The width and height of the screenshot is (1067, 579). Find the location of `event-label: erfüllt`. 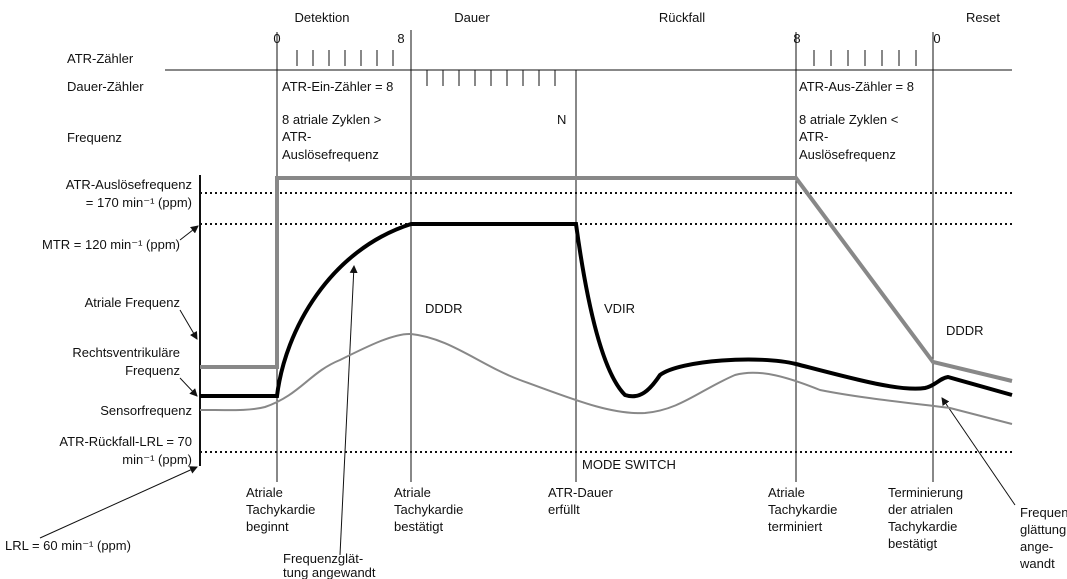

event-label: erfüllt is located at coordinates (564, 509).